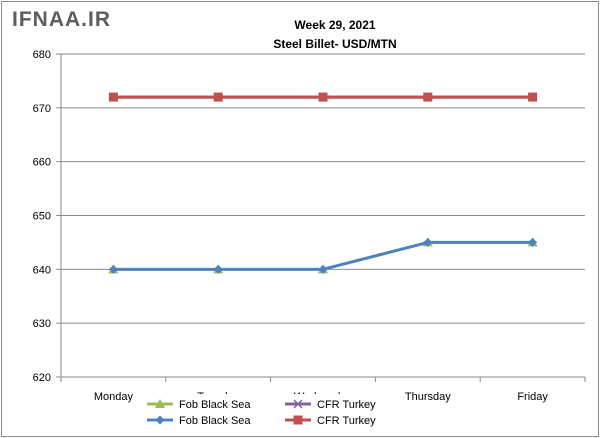 This screenshot has width=600, height=438. I want to click on y-tick-label: 680, so click(42, 55).